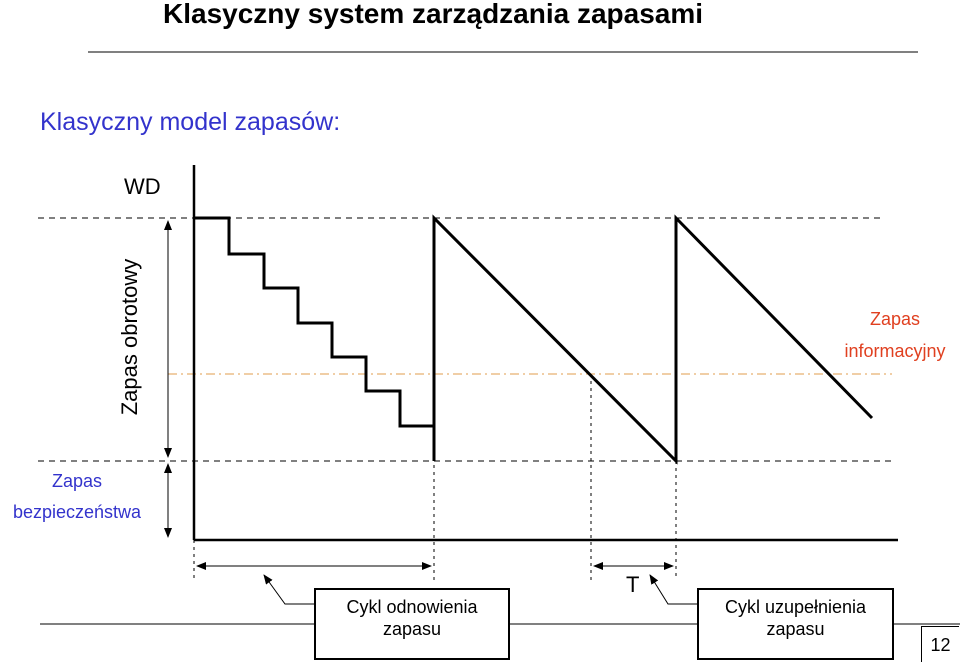 This screenshot has height=663, width=960. I want to click on renewal-callout-leader, so click(288, 589).